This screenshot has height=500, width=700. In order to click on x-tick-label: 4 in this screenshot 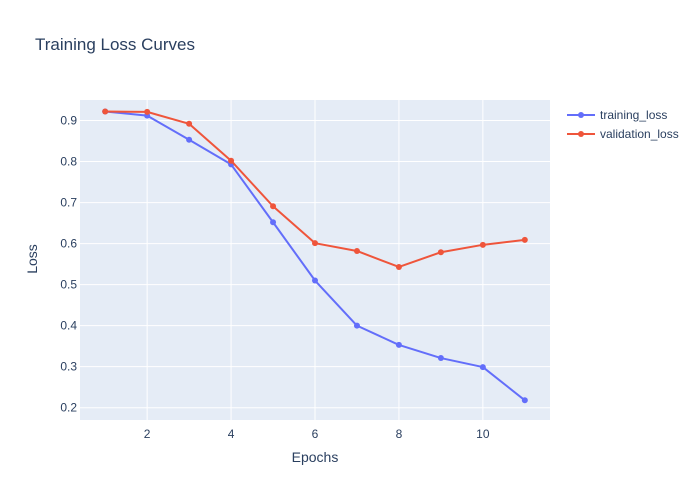, I will do `click(231, 434)`.